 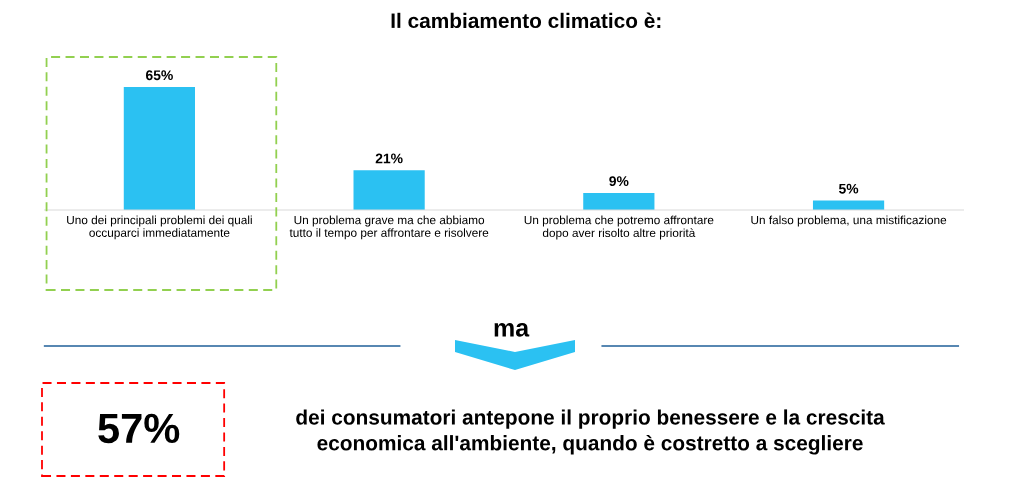 I want to click on x-tick-label: Un problema grave ma che abbiamo tutto il tempo per affrontare e risolvere, so click(x=389, y=227).